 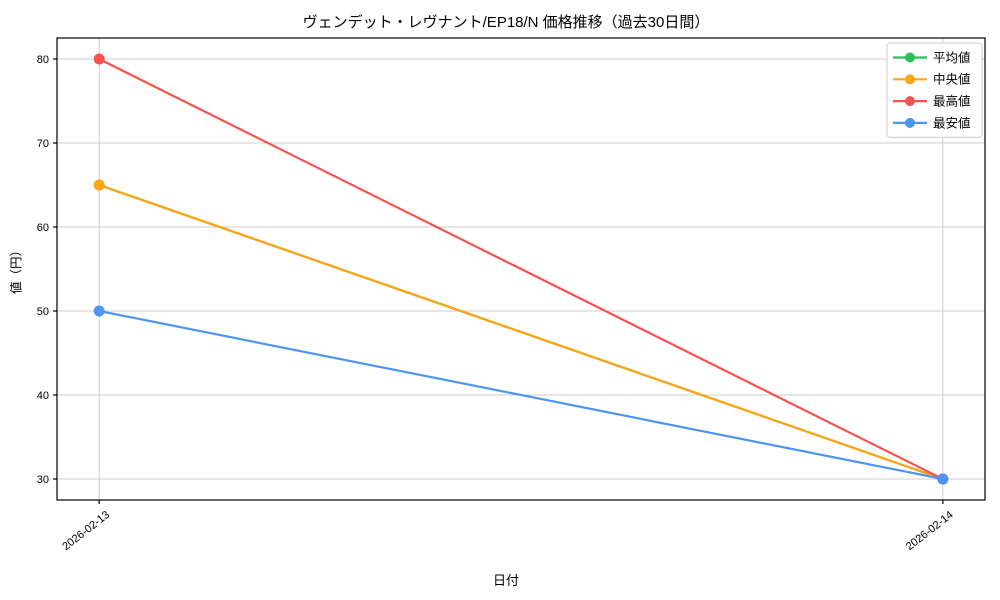 I want to click on legend-marker-average, so click(x=910, y=57).